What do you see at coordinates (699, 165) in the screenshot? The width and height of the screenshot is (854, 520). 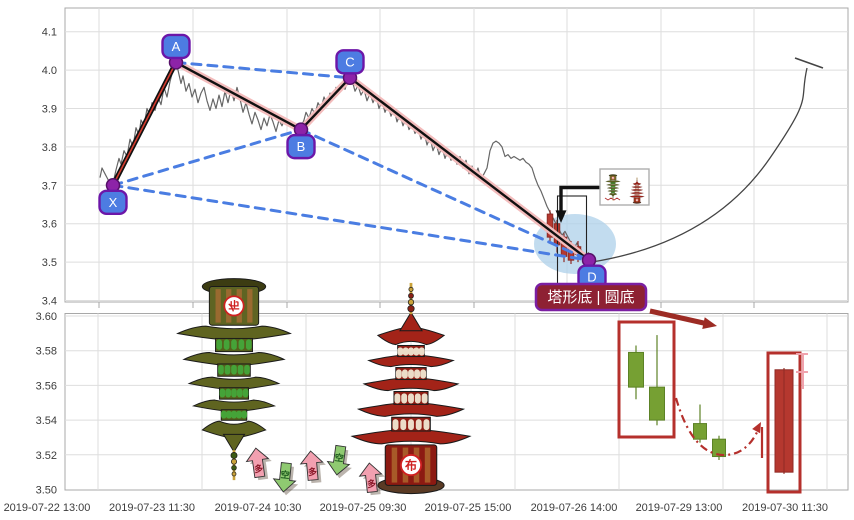 I see `breakout-curve` at bounding box center [699, 165].